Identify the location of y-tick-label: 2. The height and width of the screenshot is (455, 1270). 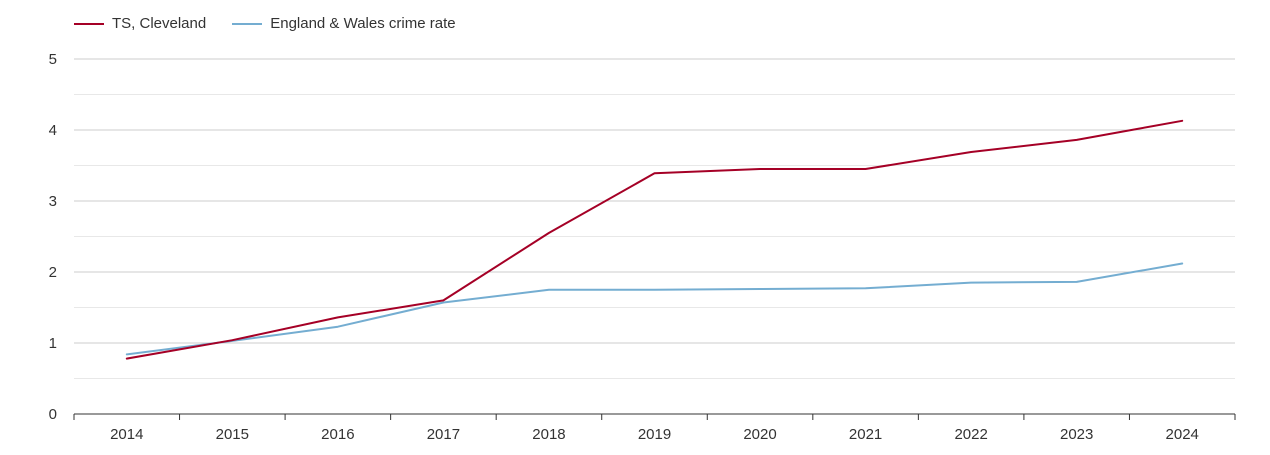
(53, 272).